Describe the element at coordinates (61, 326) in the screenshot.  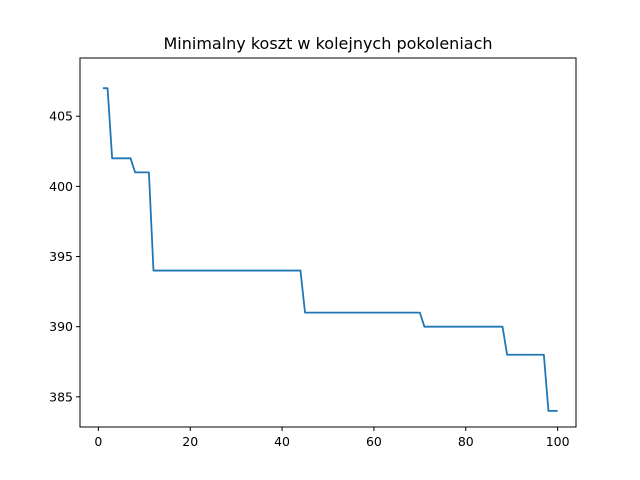
I see `y-tick-label: 390` at that location.